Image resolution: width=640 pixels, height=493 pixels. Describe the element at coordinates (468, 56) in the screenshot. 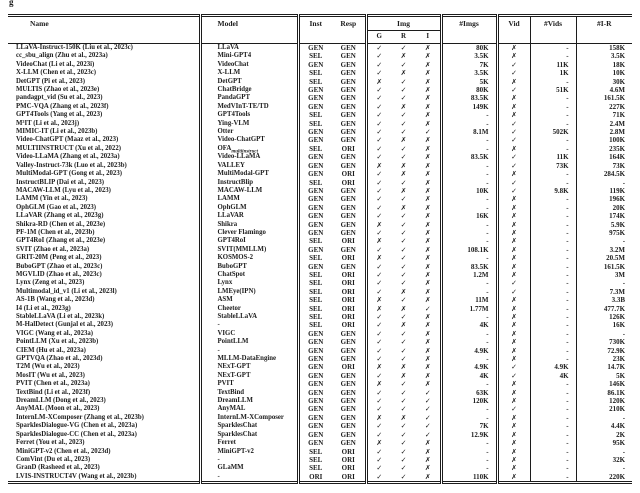

I see `num-images-cell: 3.5K` at that location.